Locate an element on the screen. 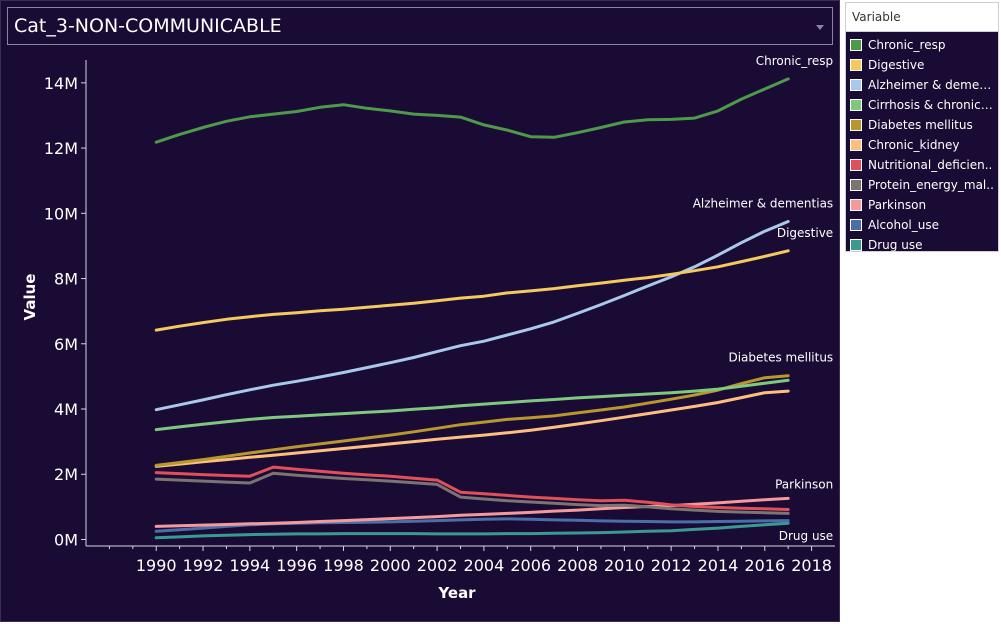  legend-label: Chronic_resp is located at coordinates (907, 45).